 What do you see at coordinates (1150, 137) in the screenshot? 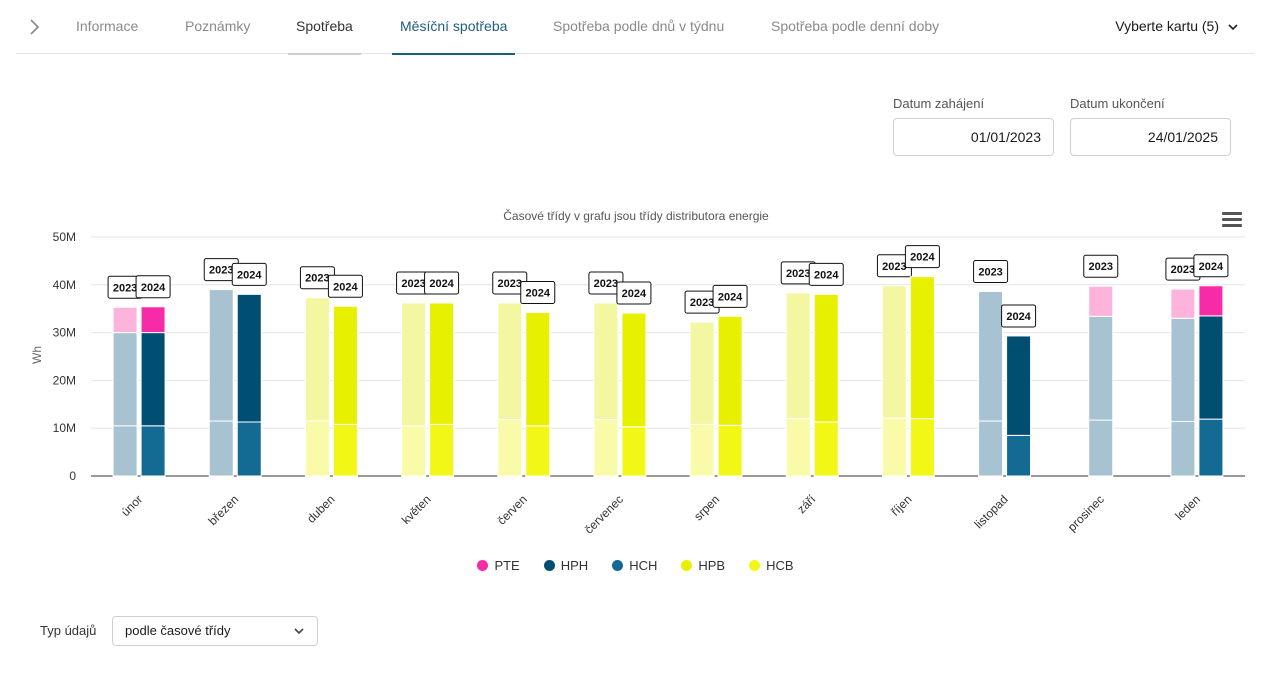
I see `end-date-input: 24/01/2025` at bounding box center [1150, 137].